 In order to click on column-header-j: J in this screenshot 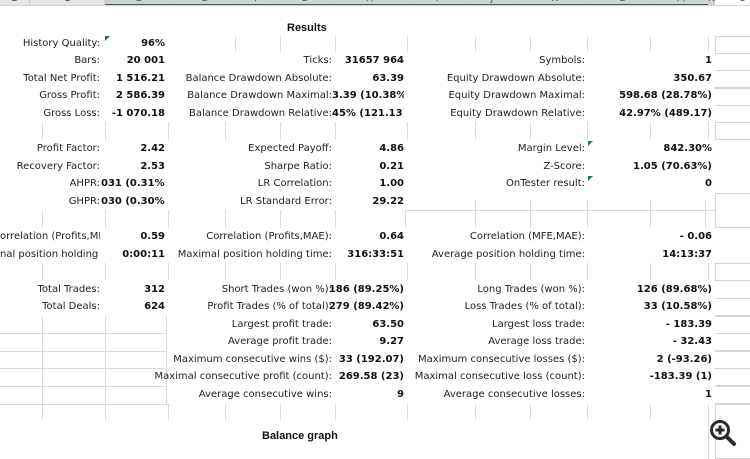, I will do `click(492, 2)`.